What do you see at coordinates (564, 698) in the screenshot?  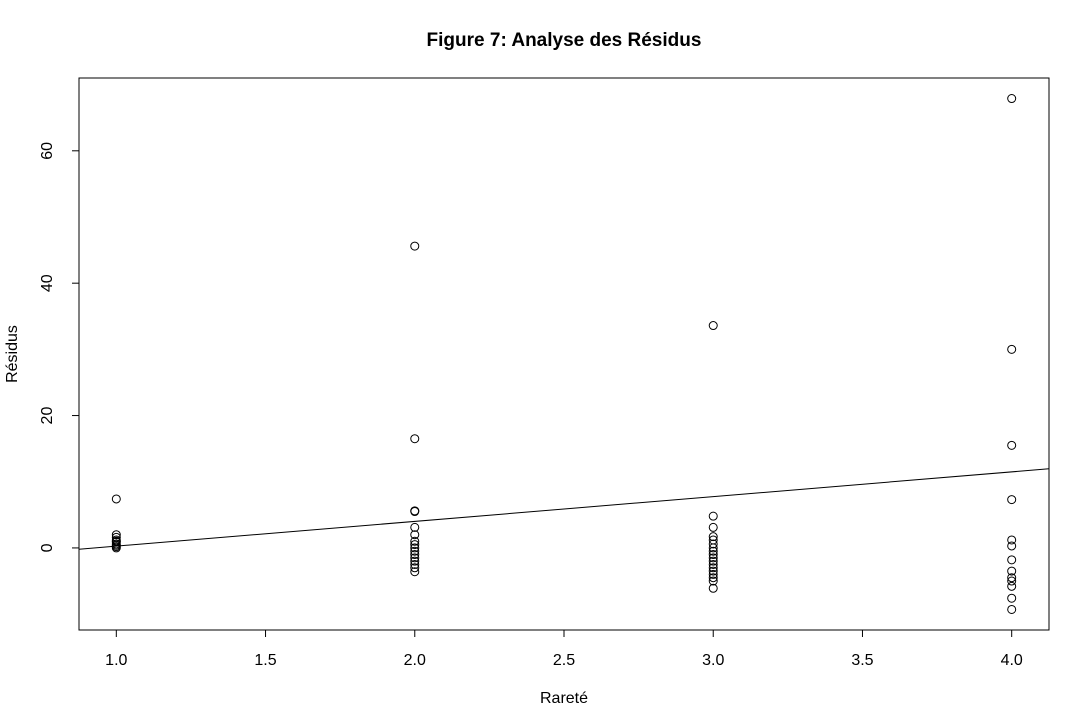 I see `x-axis-label: Rareté` at bounding box center [564, 698].